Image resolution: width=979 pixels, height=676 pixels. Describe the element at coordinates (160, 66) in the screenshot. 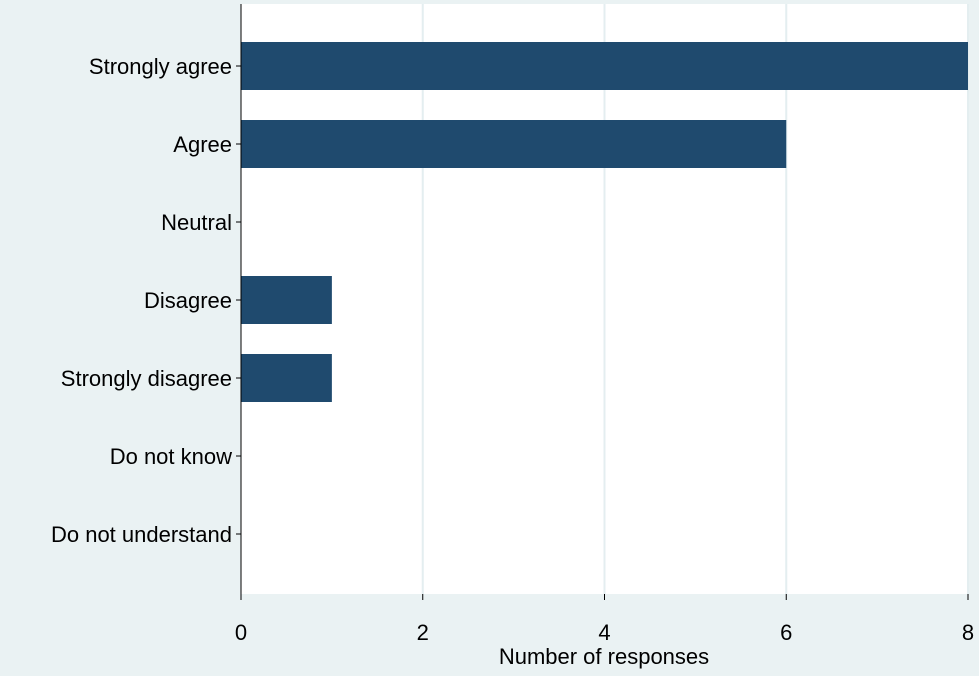

I see `category-label: Strongly agree` at that location.